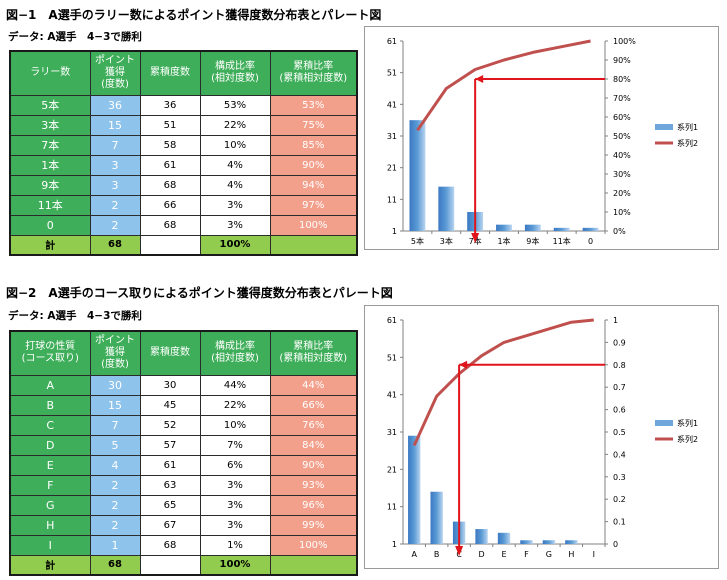 This screenshot has width=727, height=580. Describe the element at coordinates (619, 454) in the screenshot. I see `y-right-tick-label: 0.4` at that location.